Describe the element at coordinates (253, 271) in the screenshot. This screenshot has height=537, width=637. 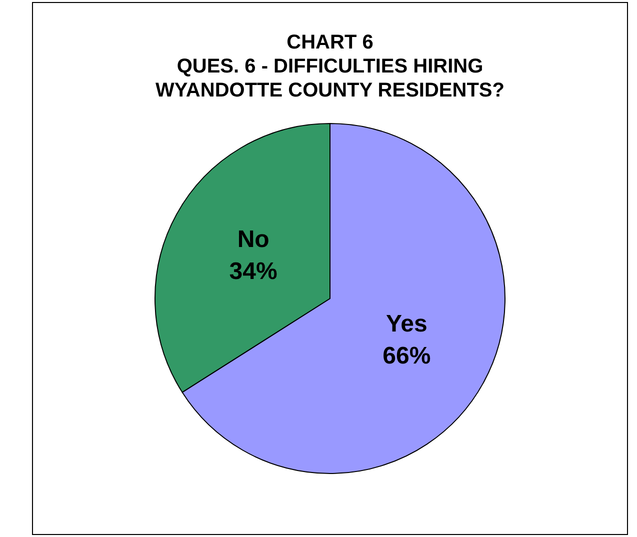
I see `data-label: 34%` at that location.